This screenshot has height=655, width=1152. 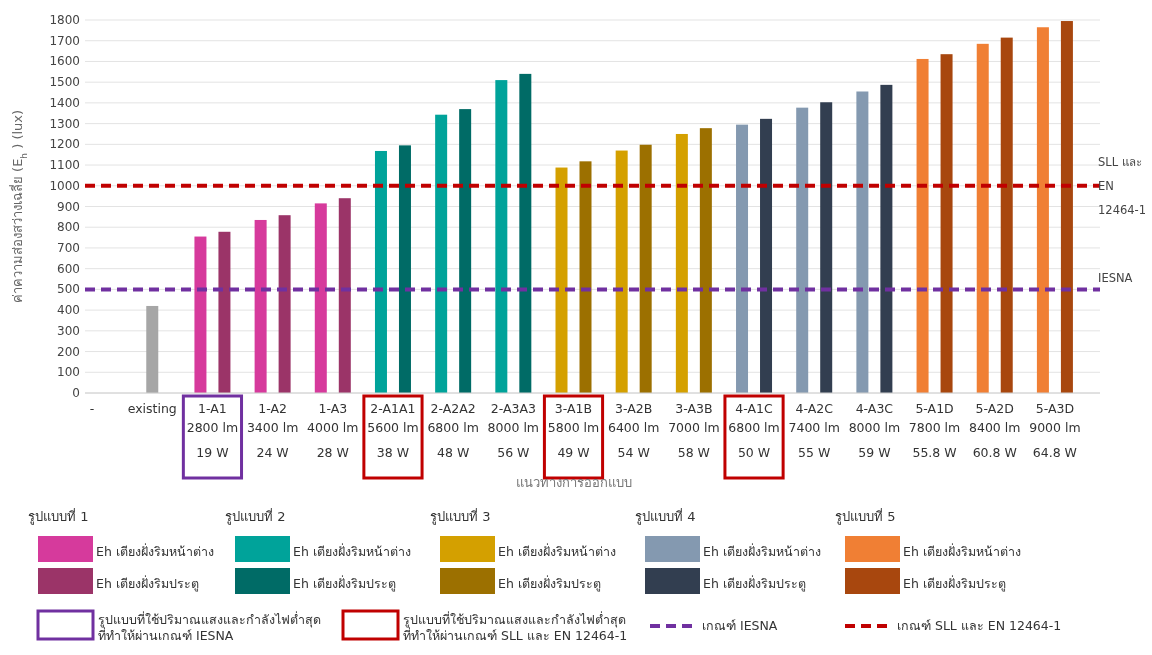 What do you see at coordinates (68, 372) in the screenshot?
I see `y-tick-label: 100` at bounding box center [68, 372].